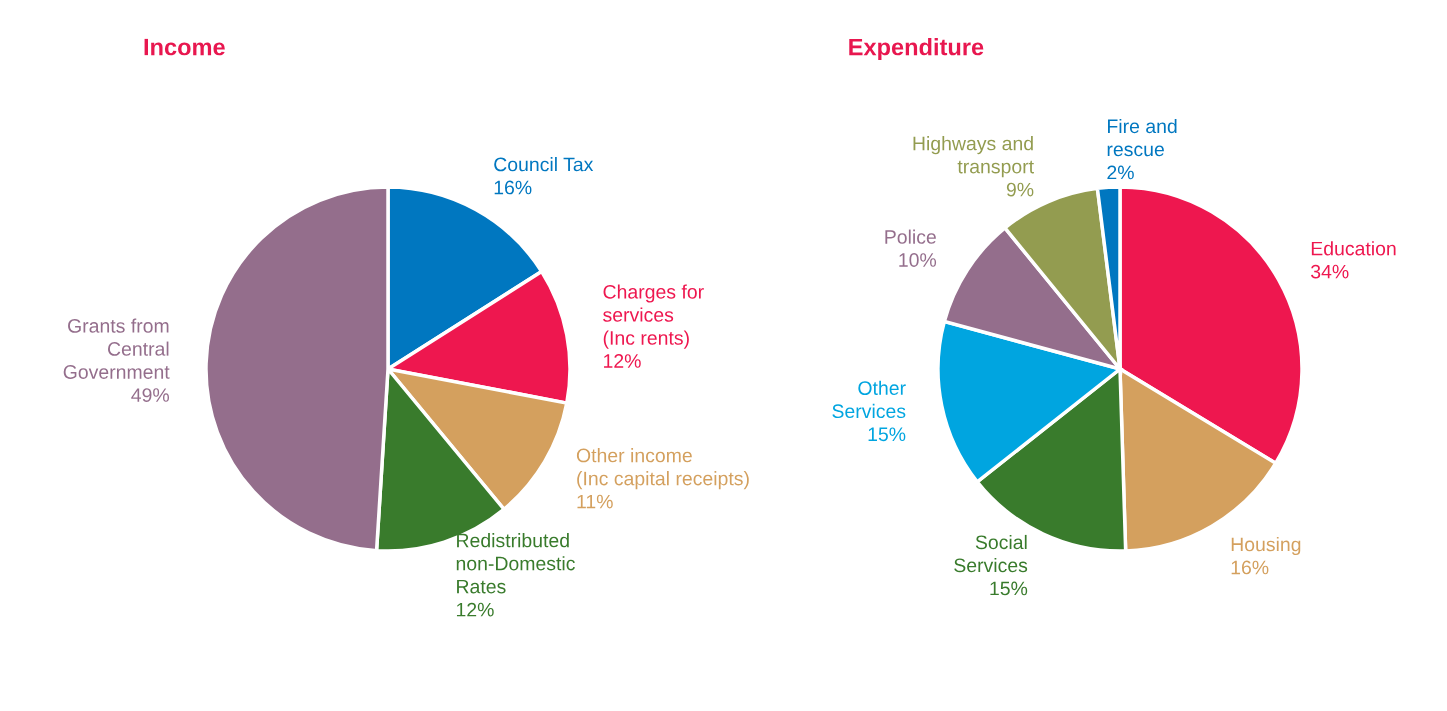 The height and width of the screenshot is (711, 1447). I want to click on slice-label: Highways and transport, so click(973, 157).